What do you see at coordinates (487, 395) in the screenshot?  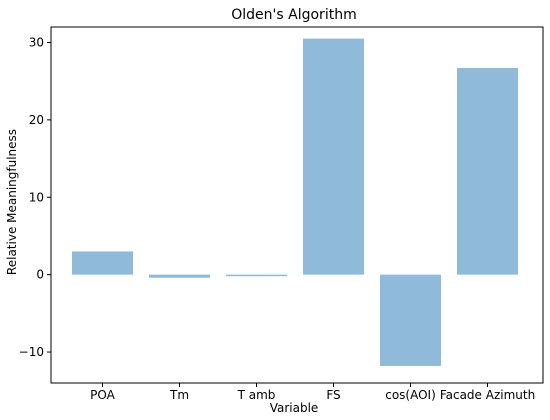 I see `x-tick-label: Facade Azimuth` at bounding box center [487, 395].